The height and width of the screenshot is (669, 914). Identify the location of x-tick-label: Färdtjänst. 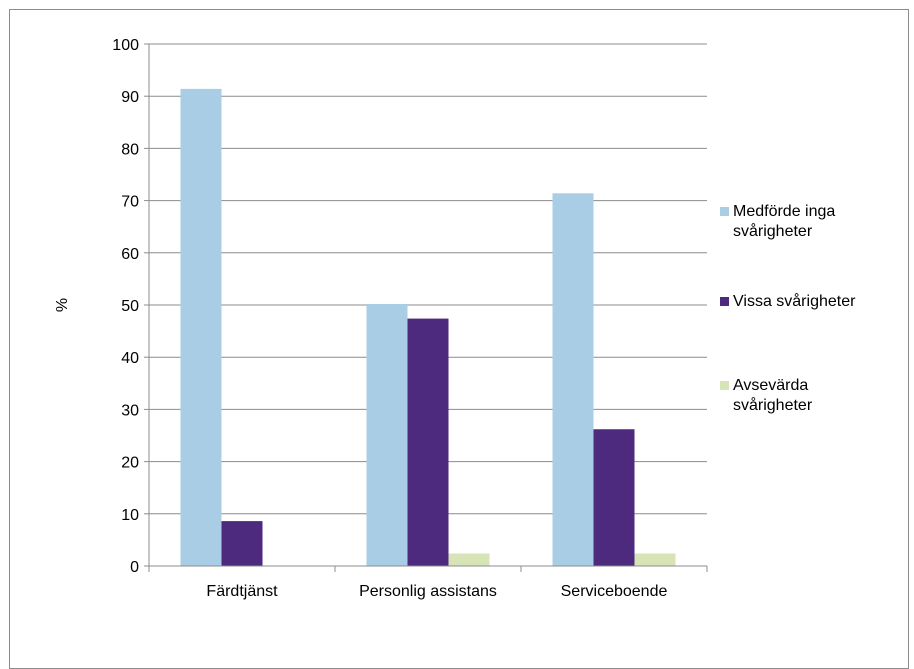
(242, 591).